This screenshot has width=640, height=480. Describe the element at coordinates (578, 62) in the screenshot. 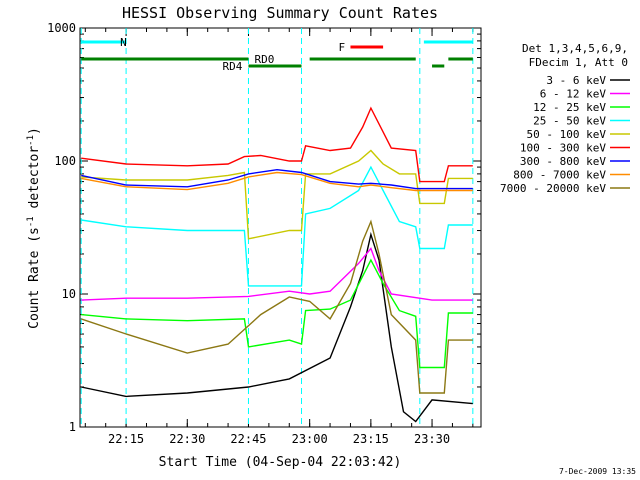

I see `legend-header-line2: FDecim 1, Att 0` at that location.